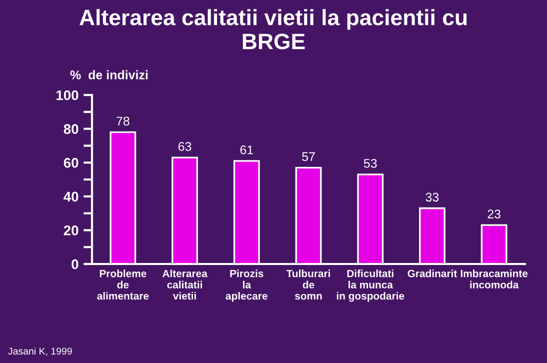 Image resolution: width=547 pixels, height=363 pixels. I want to click on x-tick-label: Gradinarit, so click(432, 274).